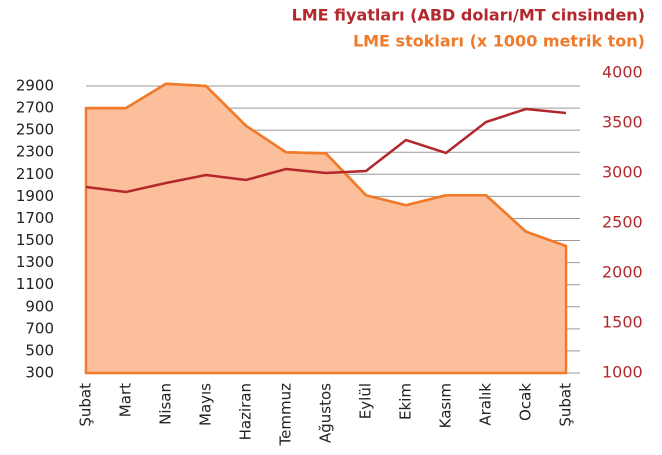 The height and width of the screenshot is (455, 662). I want to click on y-tick-label: 1100, so click(35, 284).